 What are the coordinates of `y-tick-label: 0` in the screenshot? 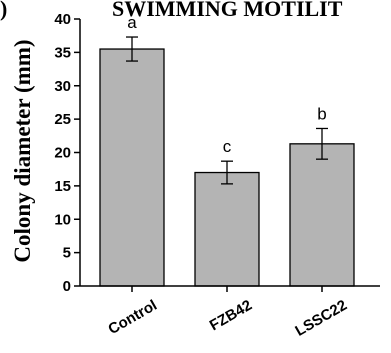 It's located at (67, 286).